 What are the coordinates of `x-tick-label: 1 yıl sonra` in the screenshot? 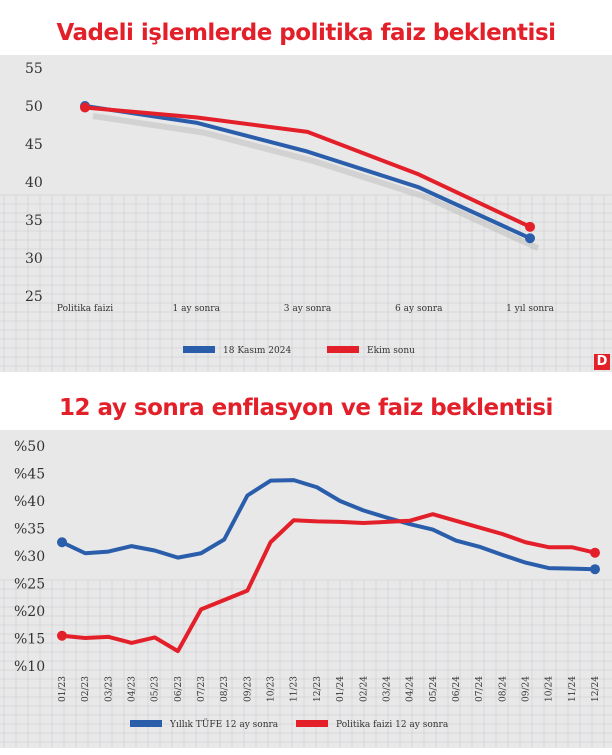 It's located at (530, 309).